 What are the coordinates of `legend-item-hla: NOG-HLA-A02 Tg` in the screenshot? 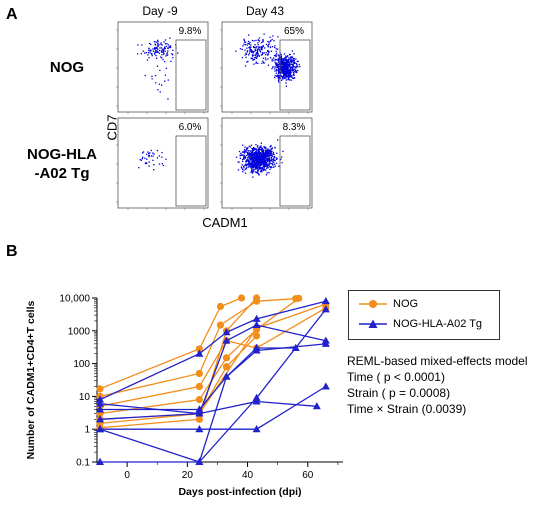 It's located at (420, 324).